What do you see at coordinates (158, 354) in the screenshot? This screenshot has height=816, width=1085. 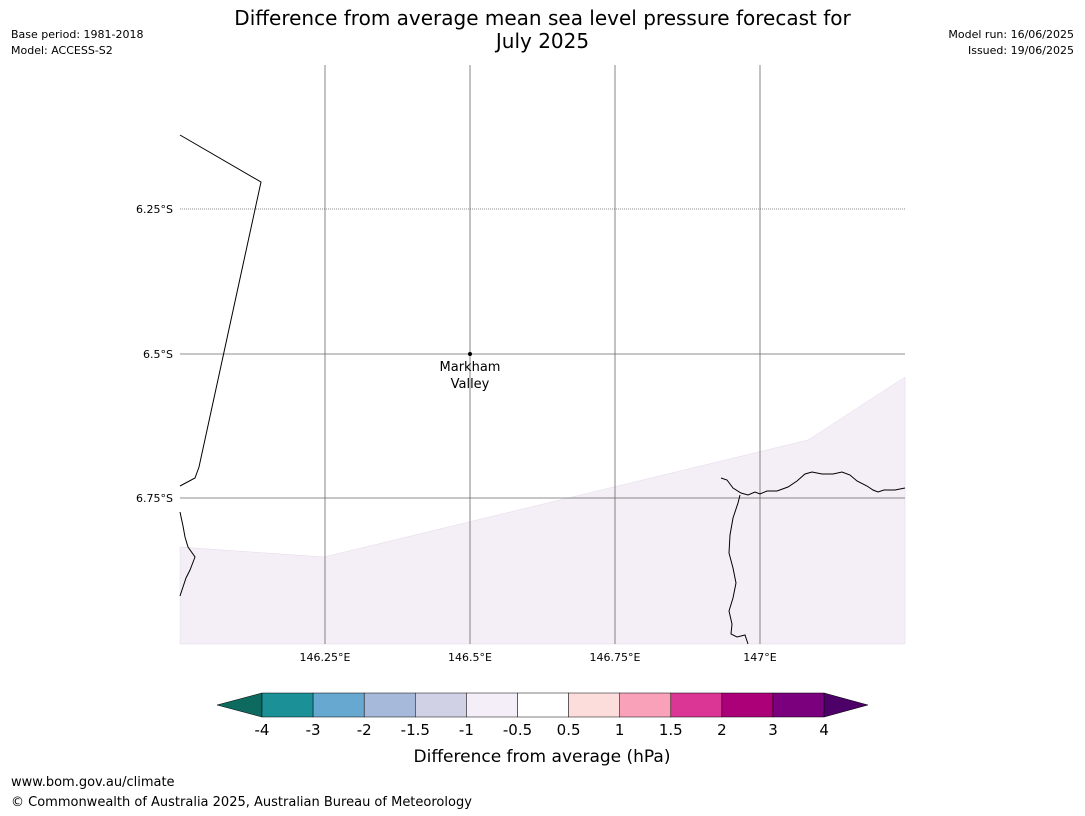 I see `lat-label-6-5: 6.5°S` at bounding box center [158, 354].